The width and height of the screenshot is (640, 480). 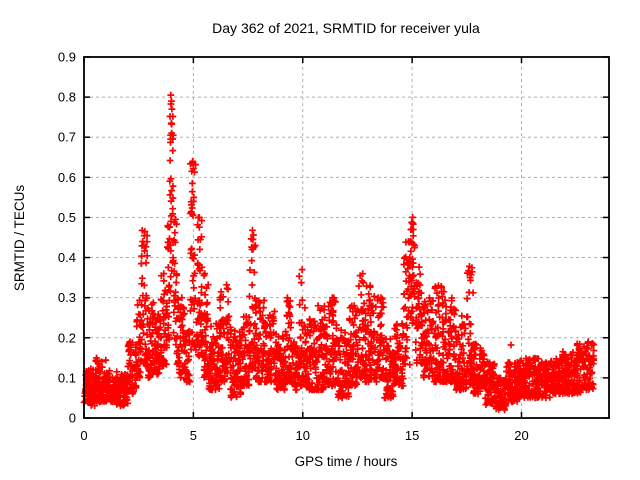 I want to click on x-tick-label: 15, so click(x=412, y=435).